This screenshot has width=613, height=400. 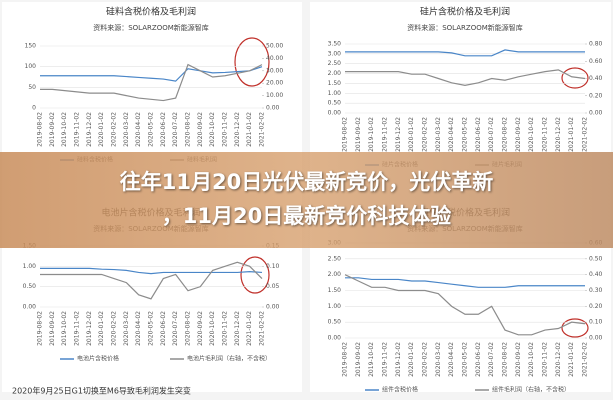 I want to click on headline: 往年11月20日光伏最新竞价，光伏革新, so click(x=306, y=182).